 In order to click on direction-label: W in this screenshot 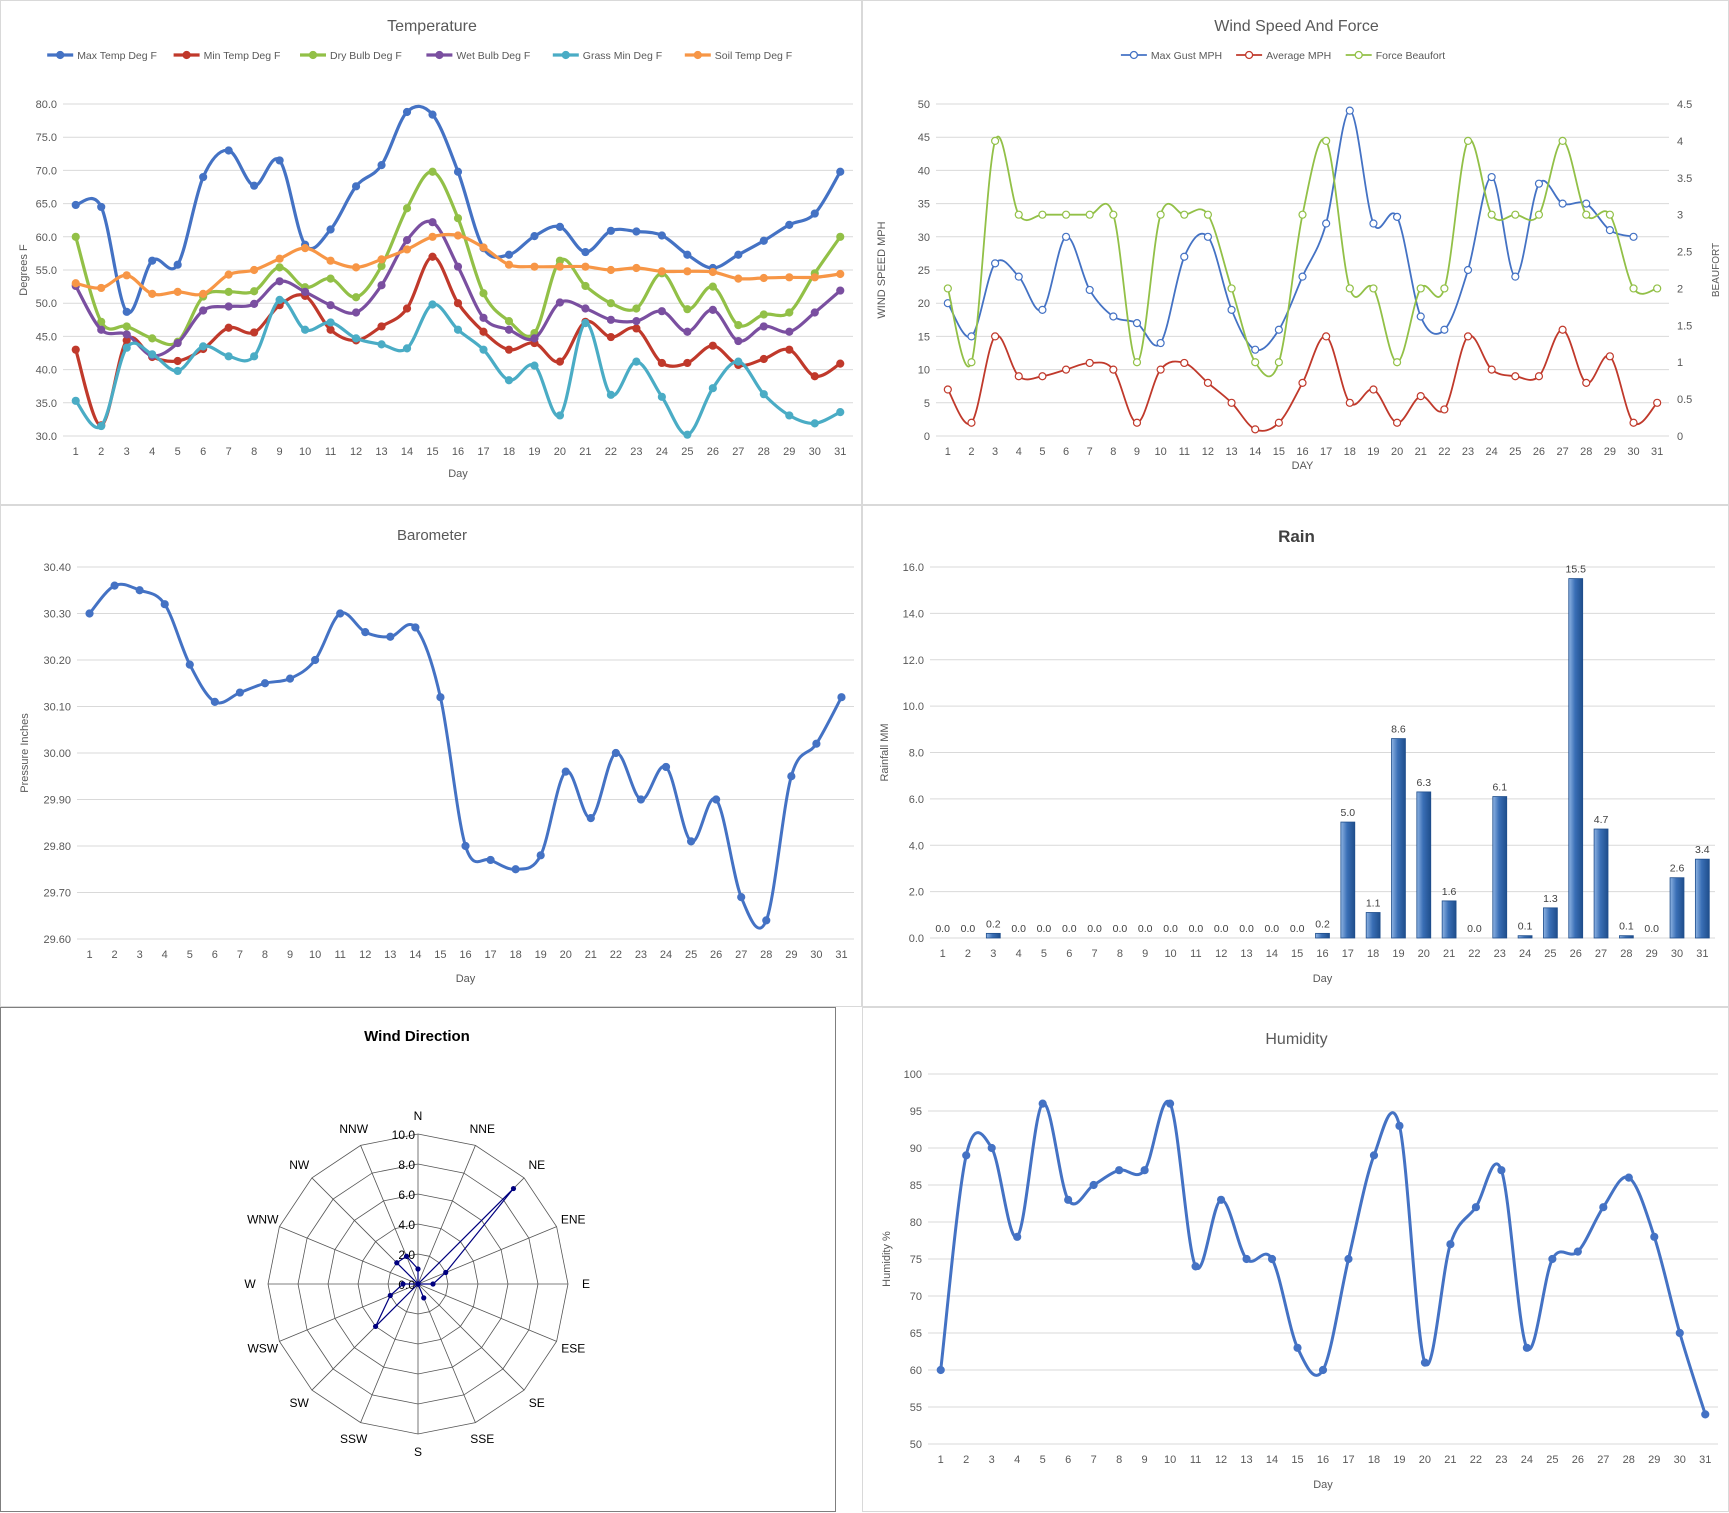, I will do `click(250, 1284)`.